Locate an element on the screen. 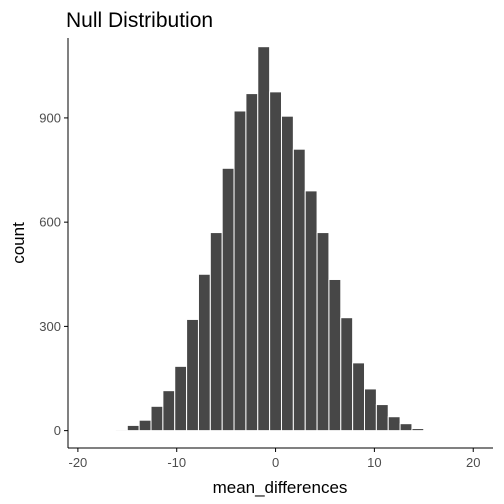 This screenshot has width=504, height=504. y-axis-title: count is located at coordinates (18, 243).